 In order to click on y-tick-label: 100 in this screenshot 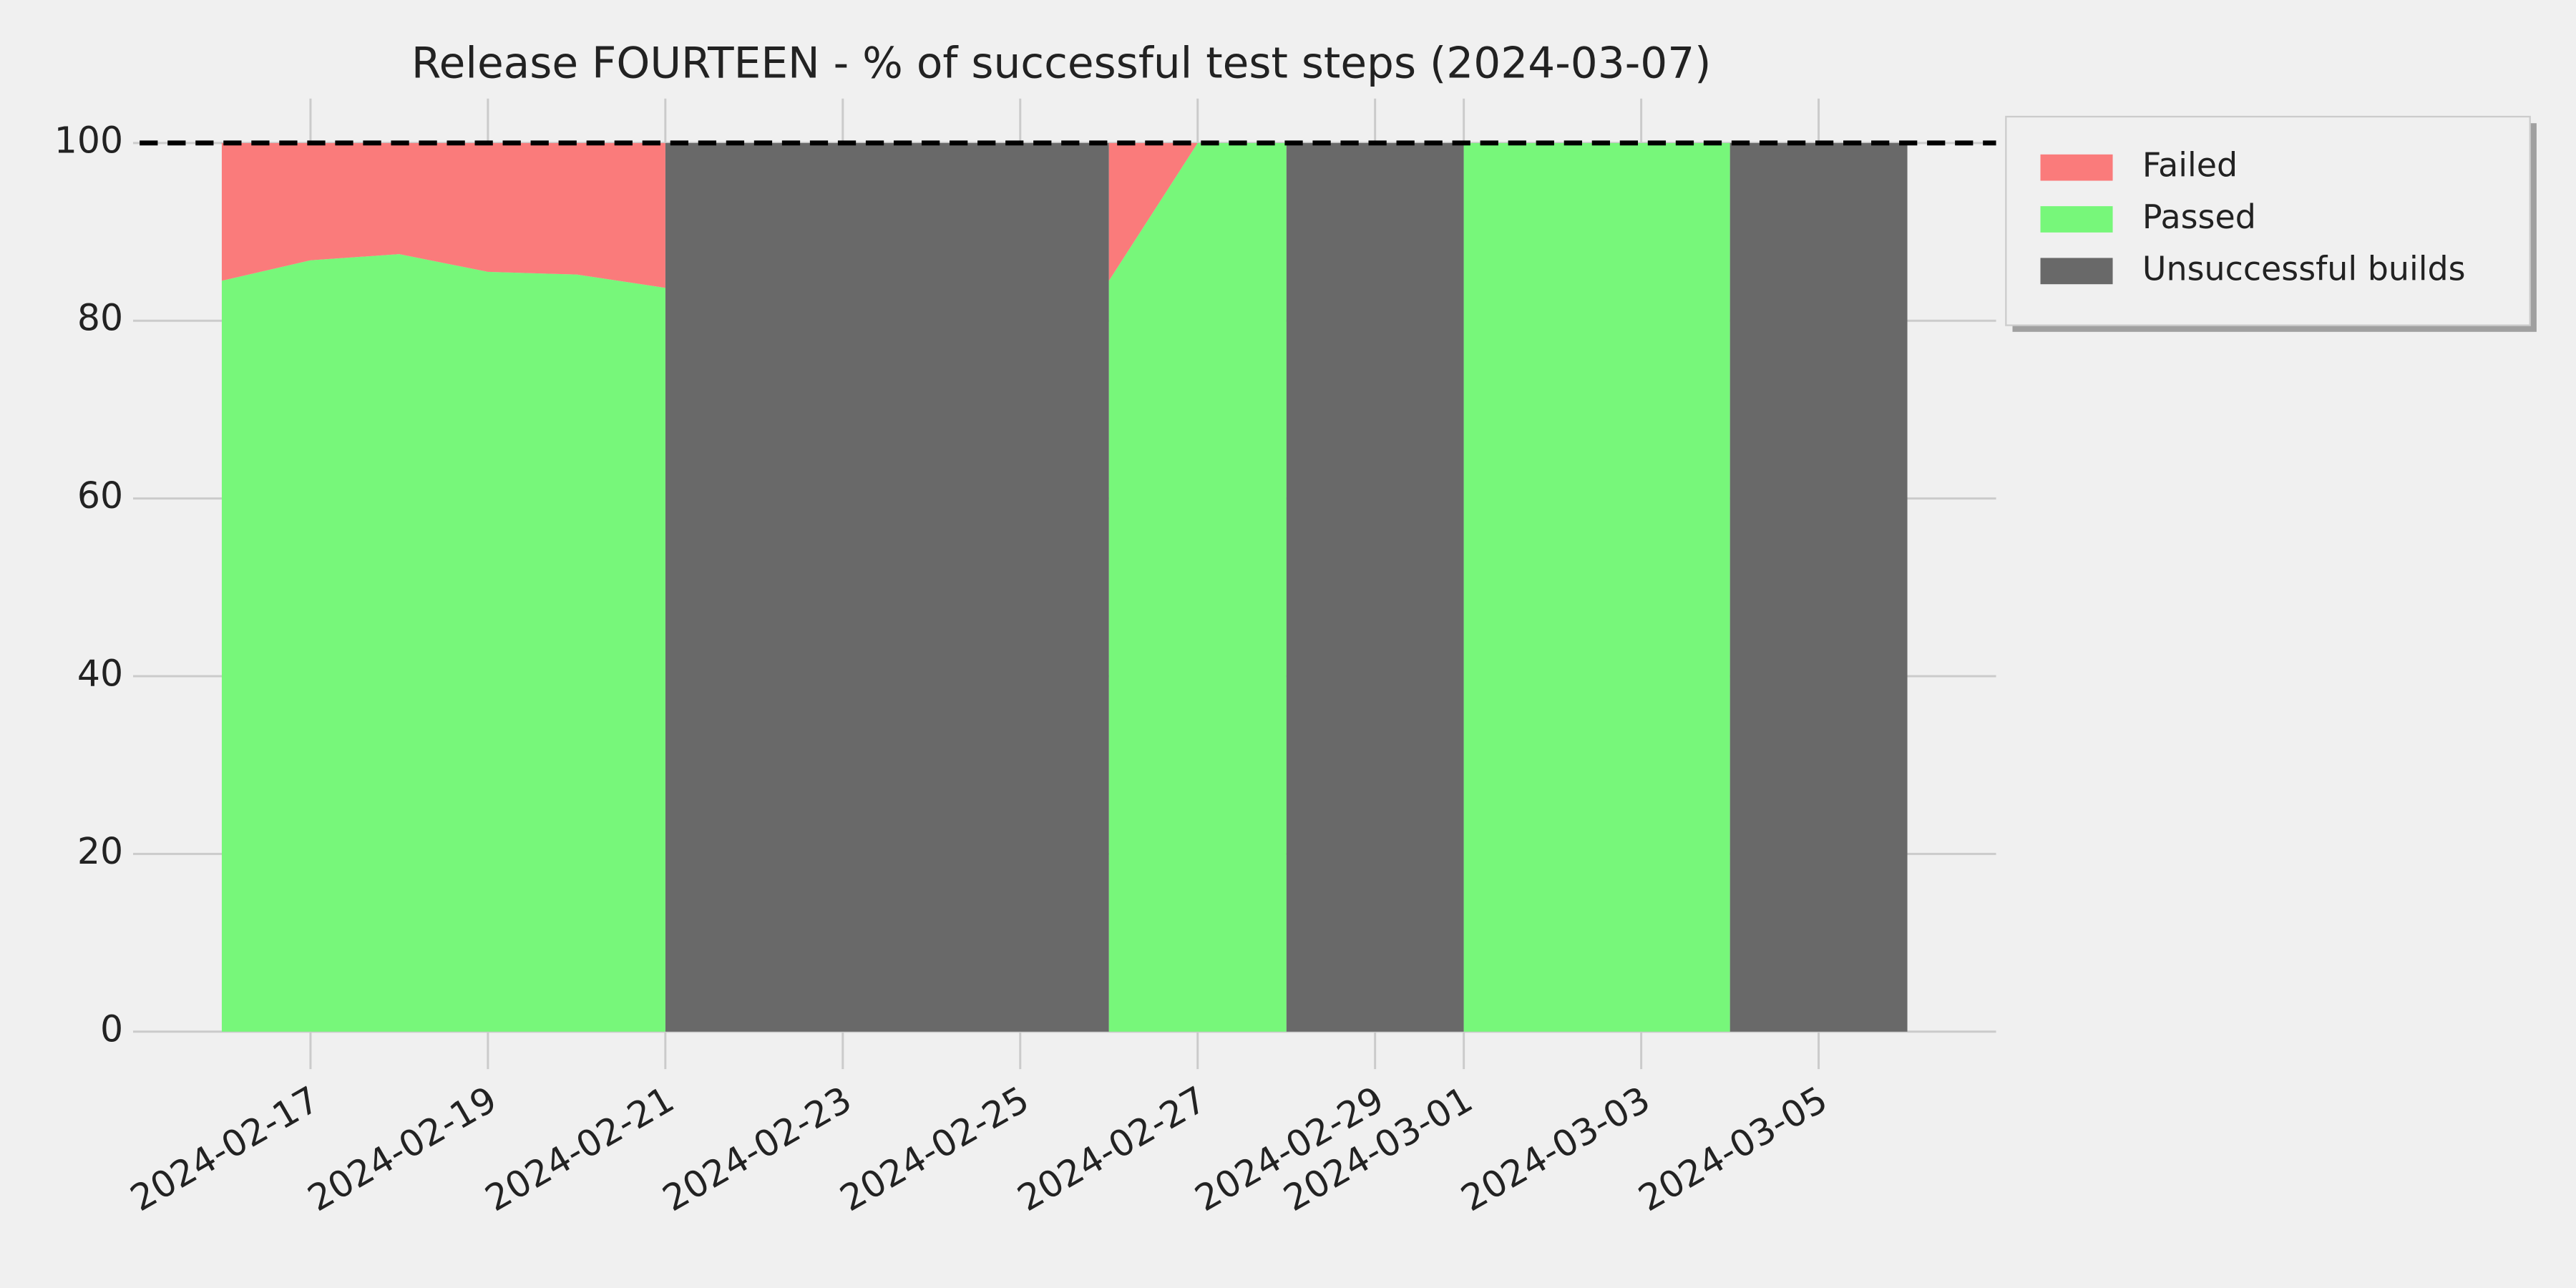, I will do `click(88, 140)`.